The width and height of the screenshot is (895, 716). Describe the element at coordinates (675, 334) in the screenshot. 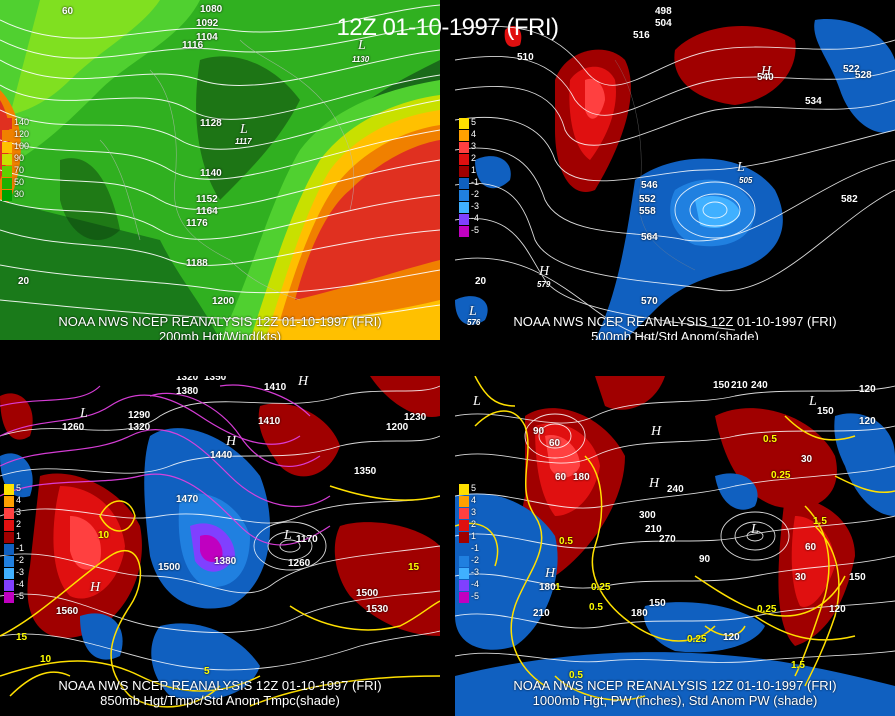

I see `caption-field: 500mb Hgt/Std Anom(shade)` at that location.